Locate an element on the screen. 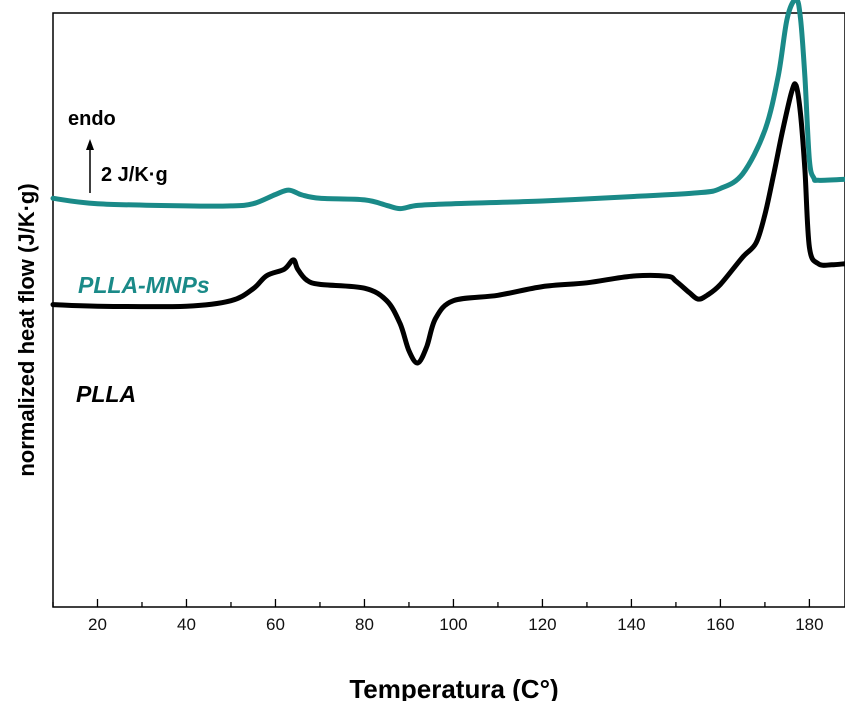 Image resolution: width=845 pixels, height=701 pixels. x-tick-label: 160 is located at coordinates (720, 624).